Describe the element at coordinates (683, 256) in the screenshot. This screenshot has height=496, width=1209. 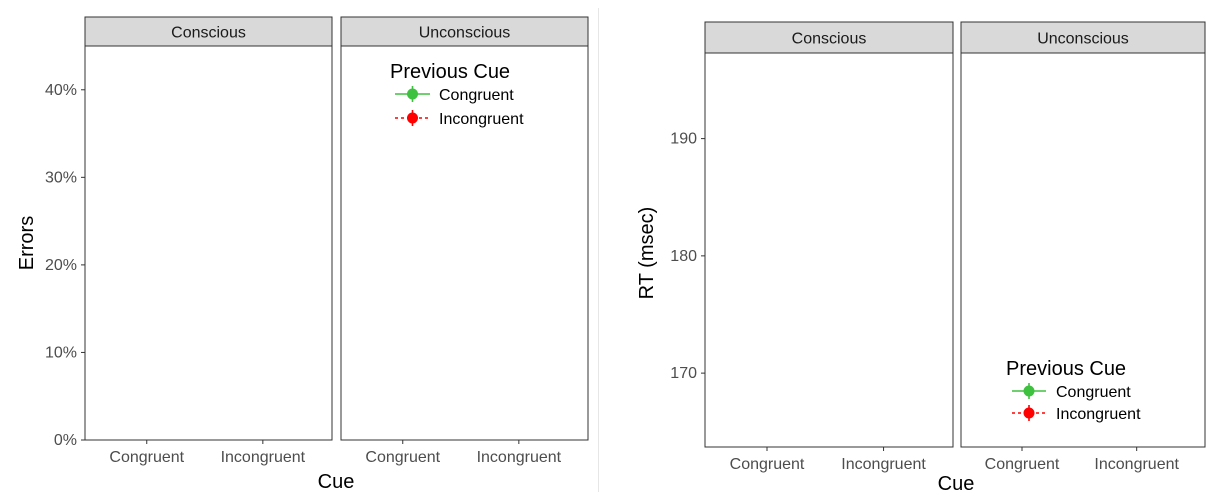
I see `y-tick-label: 180` at that location.